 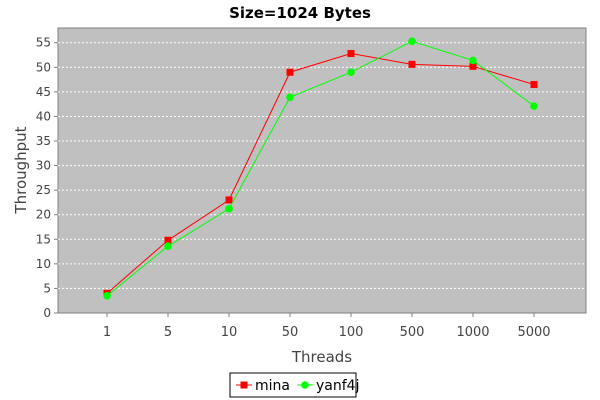 What do you see at coordinates (107, 332) in the screenshot?
I see `x-tick-label: 1` at bounding box center [107, 332].